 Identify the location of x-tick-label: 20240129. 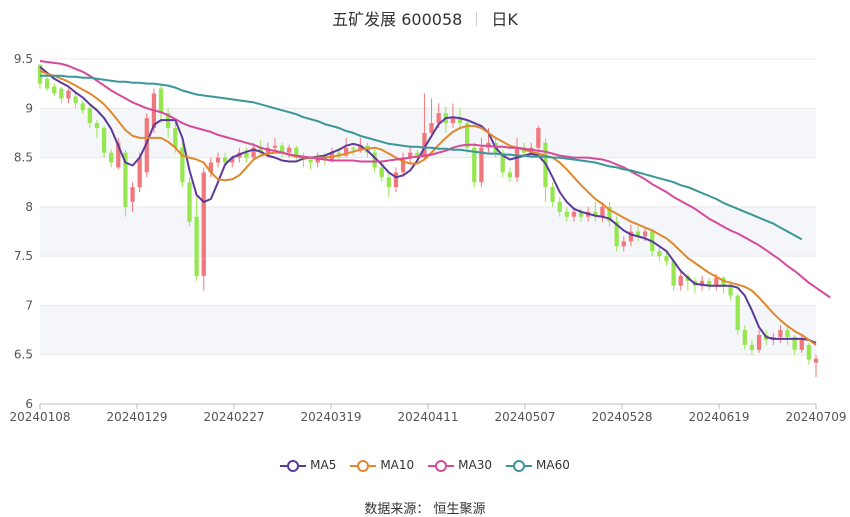
(136, 417).